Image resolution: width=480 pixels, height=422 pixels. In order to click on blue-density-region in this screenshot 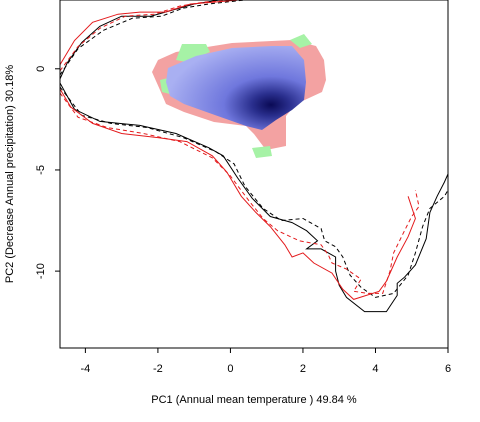, I will do `click(236, 88)`.